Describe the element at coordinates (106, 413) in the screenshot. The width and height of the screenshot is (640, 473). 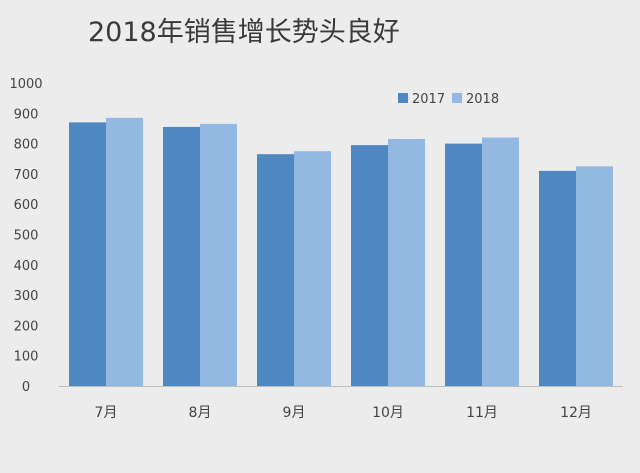
I see `x-tick-label: 7月` at that location.